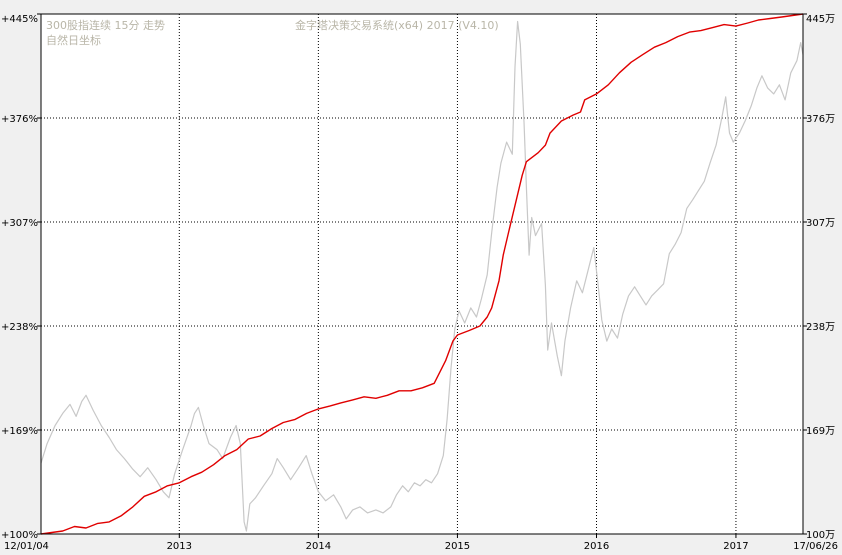 This screenshot has height=555, width=842. Describe the element at coordinates (19, 327) in the screenshot. I see `y-tick-label-left: +238%` at that location.